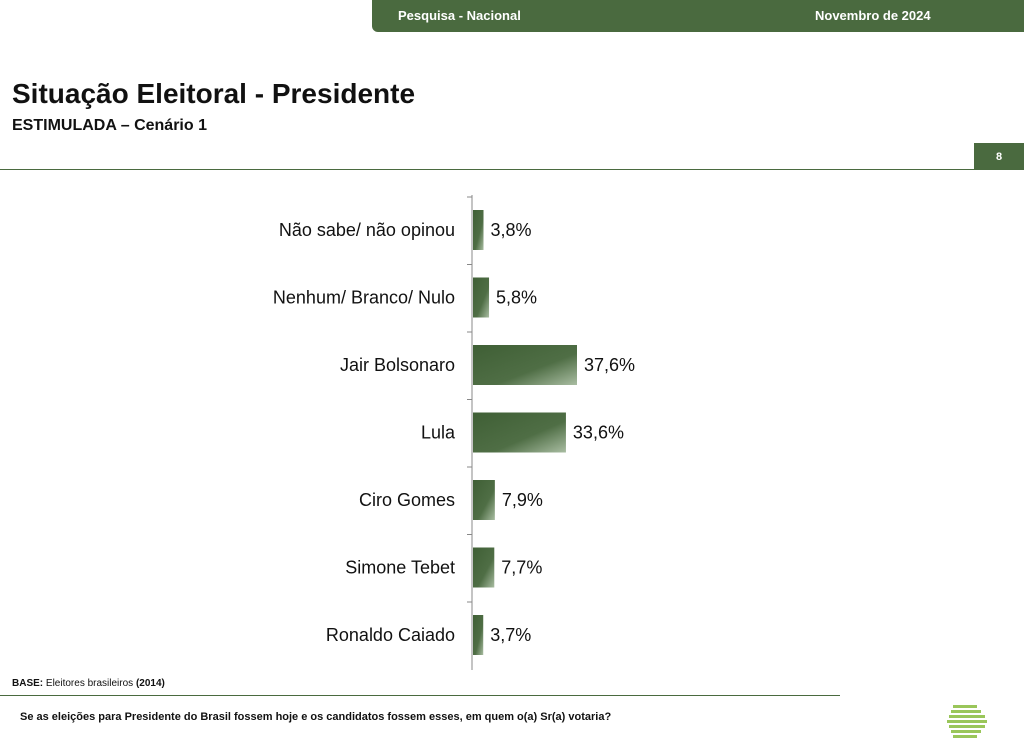 The height and width of the screenshot is (738, 1024). Describe the element at coordinates (28, 683) in the screenshot. I see `base-label: BASE:` at that location.